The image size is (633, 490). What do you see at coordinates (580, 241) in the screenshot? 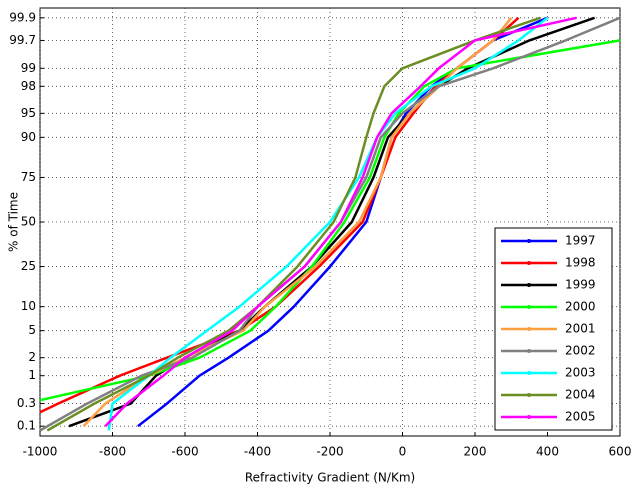
I see `legend-label: 1997` at bounding box center [580, 241].